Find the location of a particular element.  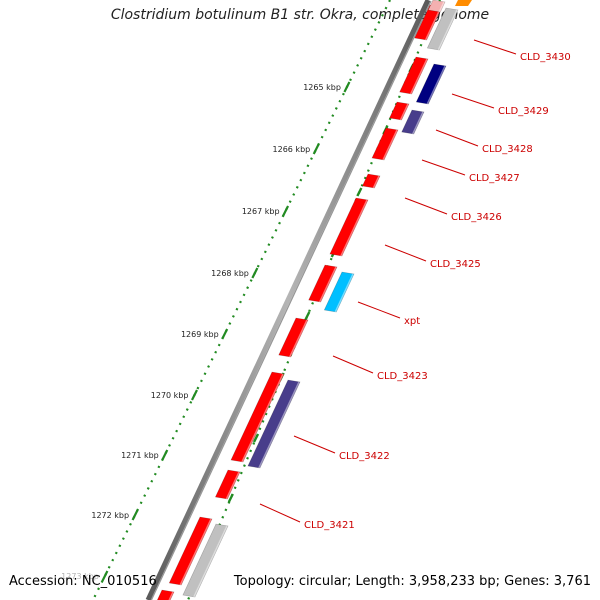

kbp-tick-label: 1270 kbp is located at coordinates (170, 395).